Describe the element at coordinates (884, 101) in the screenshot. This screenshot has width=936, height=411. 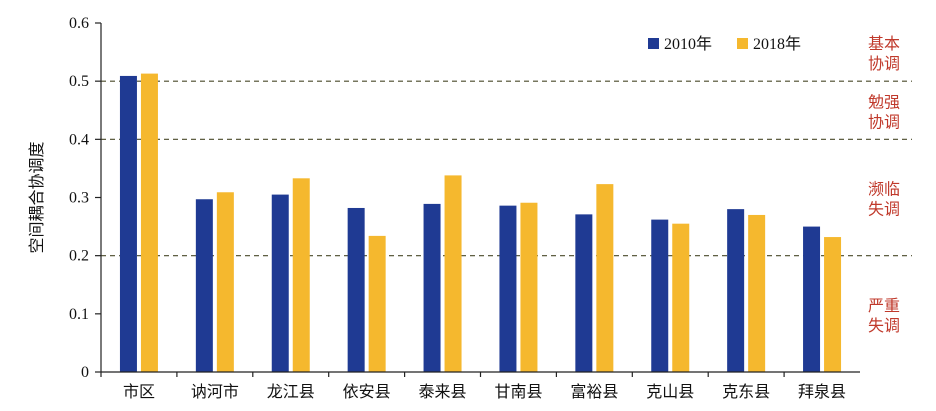
I see `zone-label-line1: 勉强` at that location.